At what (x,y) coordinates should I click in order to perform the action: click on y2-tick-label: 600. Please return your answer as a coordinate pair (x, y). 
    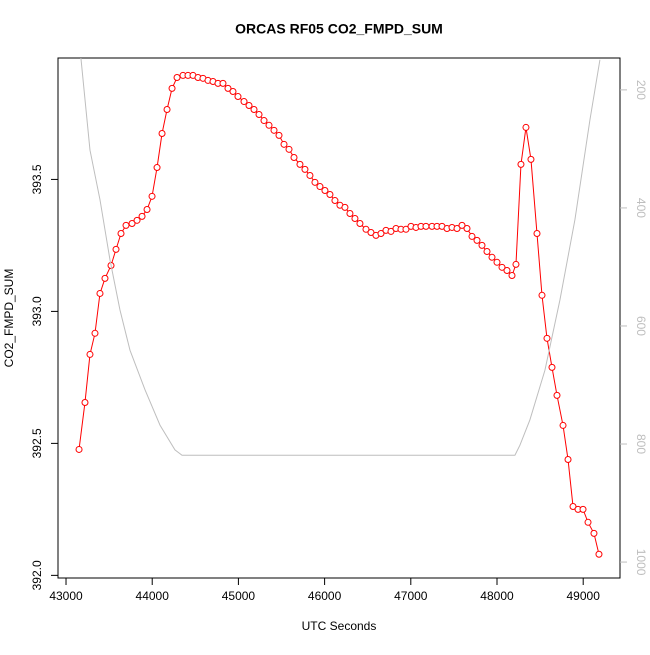
    Looking at the image, I should click on (641, 326).